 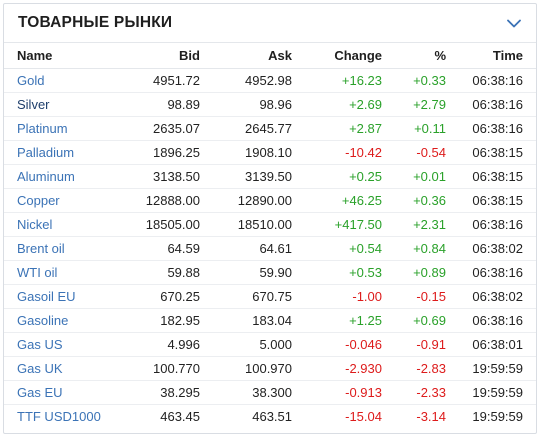 I want to click on table-row: Gas EU 38.295 38.300 -0.913 -2.33 19:59:59, so click(x=270, y=393).